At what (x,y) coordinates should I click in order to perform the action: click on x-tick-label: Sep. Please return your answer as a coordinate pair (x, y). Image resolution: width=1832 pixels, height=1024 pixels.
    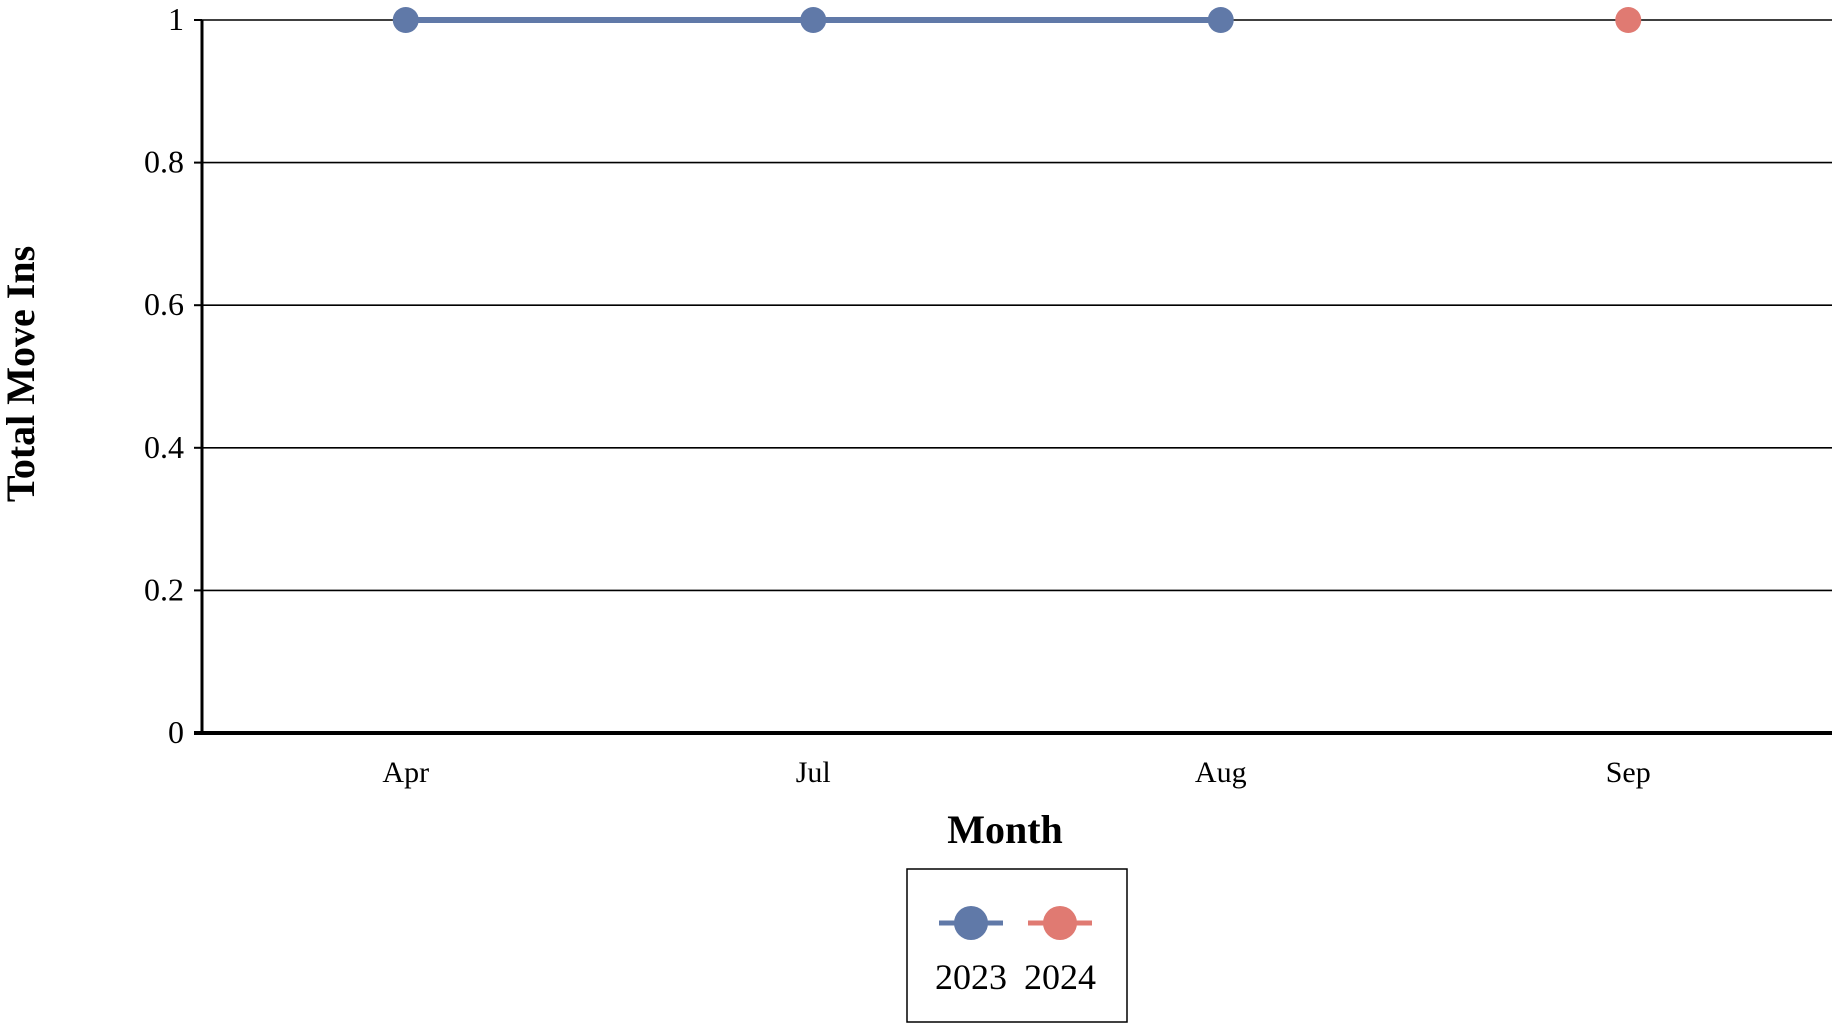
    Looking at the image, I should click on (1628, 772).